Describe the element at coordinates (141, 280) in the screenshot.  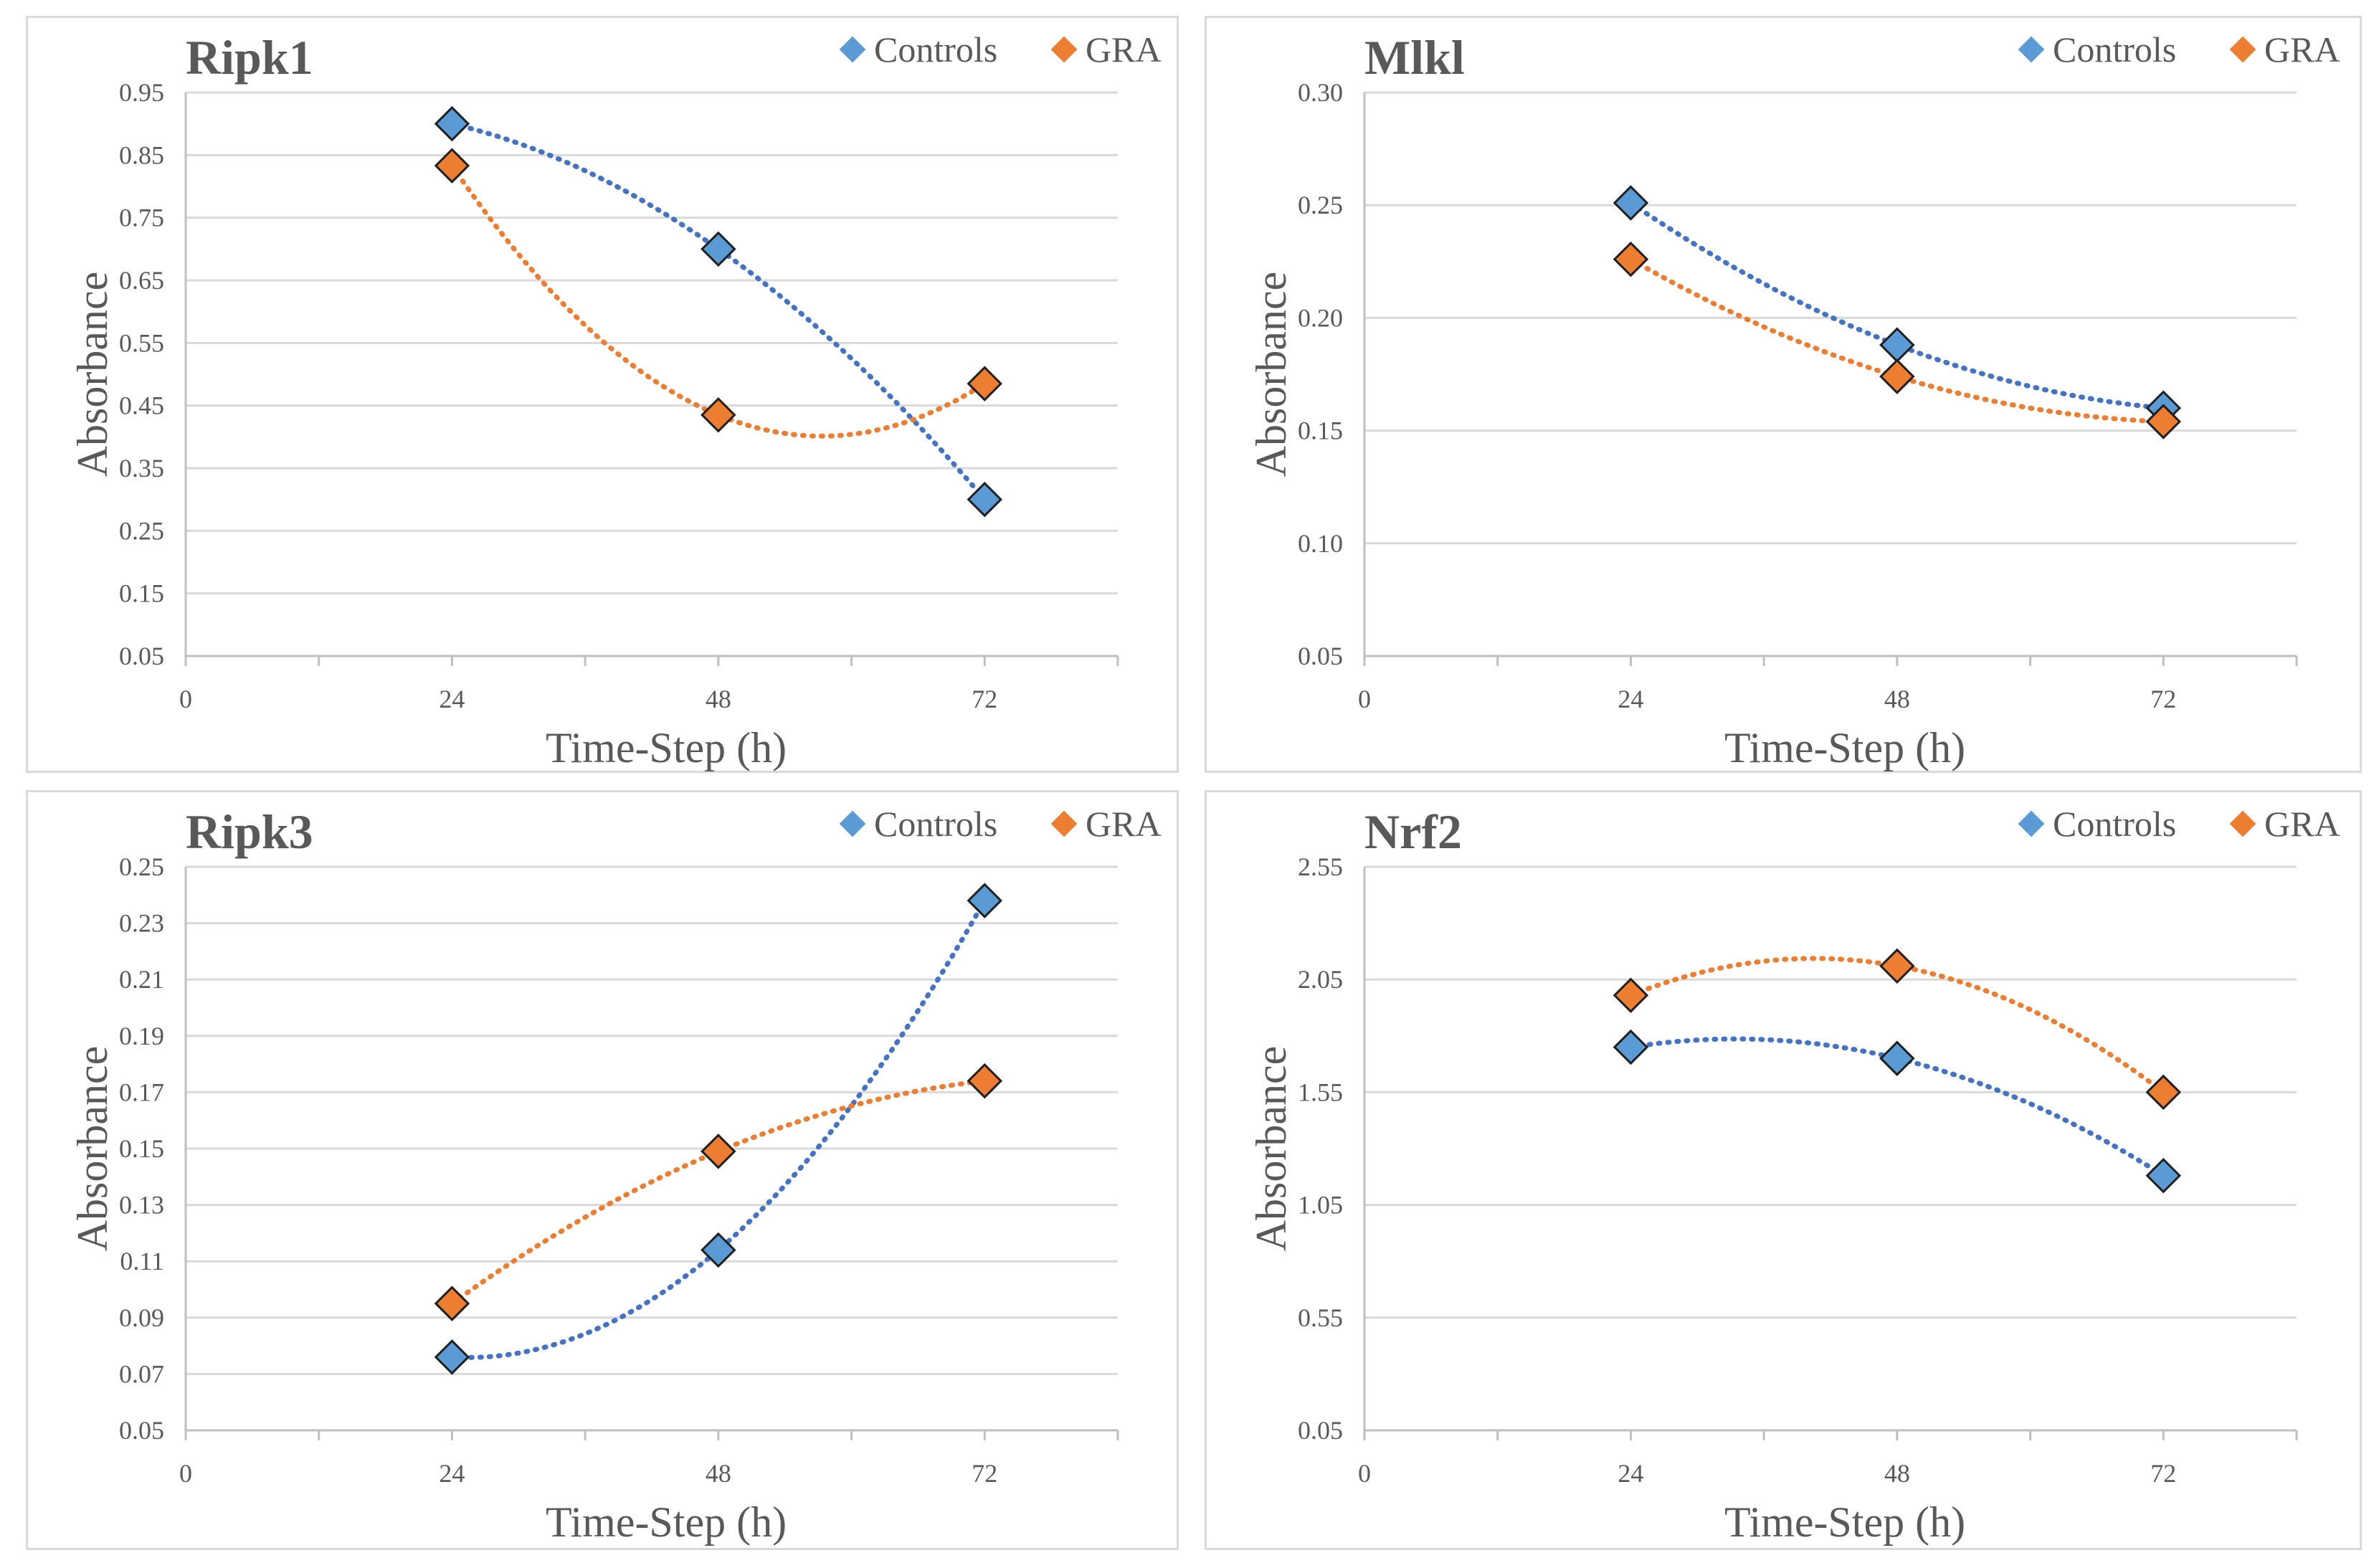
I see `y-tick-label: 0.65` at that location.